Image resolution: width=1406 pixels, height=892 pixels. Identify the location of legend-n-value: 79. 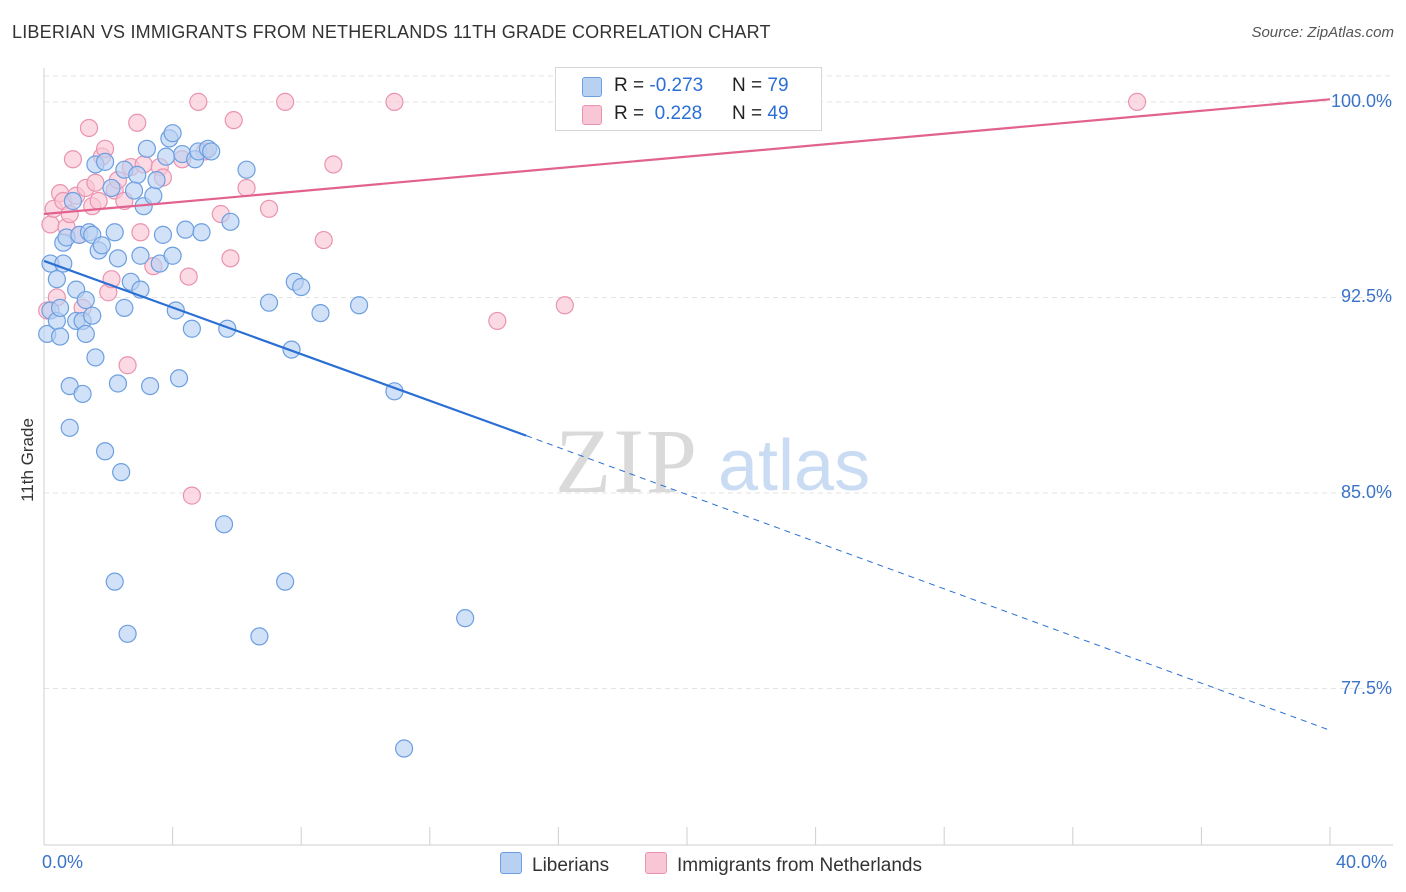
(778, 85).